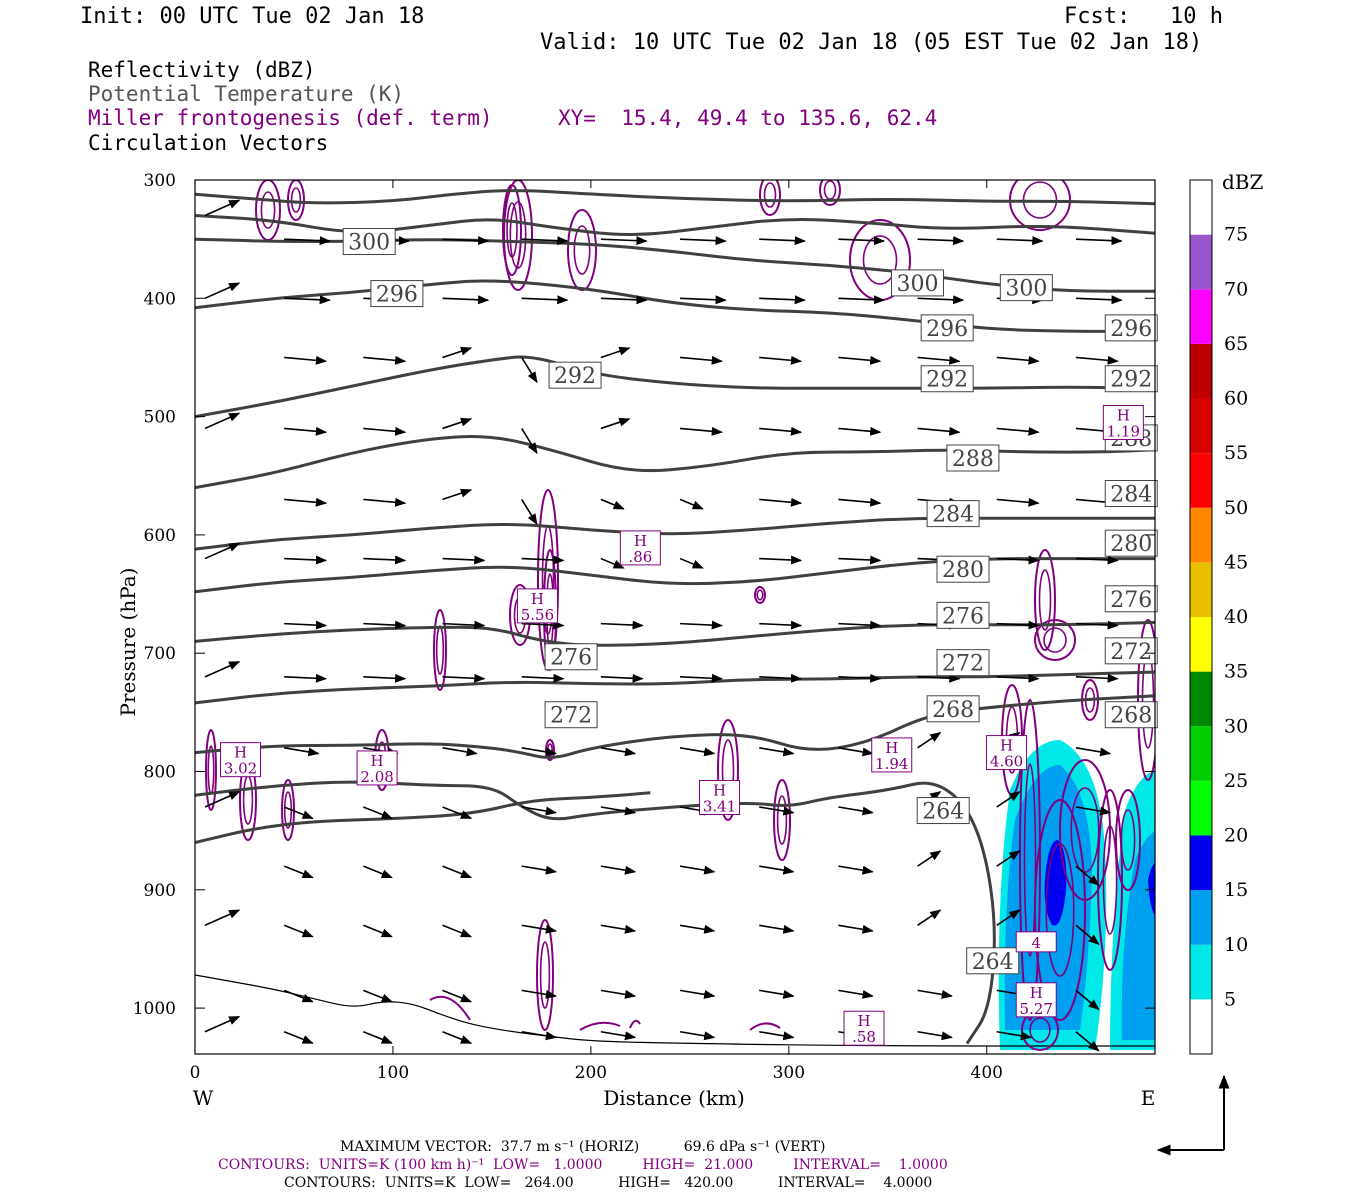 The width and height of the screenshot is (1350, 1200). I want to click on x-axis-label: Distance (km), so click(674, 1098).